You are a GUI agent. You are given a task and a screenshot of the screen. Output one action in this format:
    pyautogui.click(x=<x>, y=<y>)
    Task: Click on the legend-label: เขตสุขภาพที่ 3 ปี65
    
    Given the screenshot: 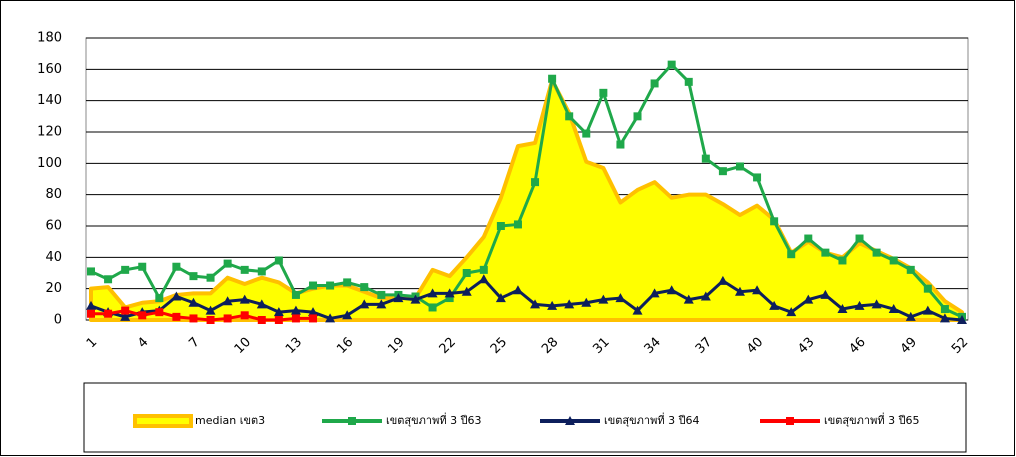 What is the action you would take?
    pyautogui.click(x=872, y=419)
    